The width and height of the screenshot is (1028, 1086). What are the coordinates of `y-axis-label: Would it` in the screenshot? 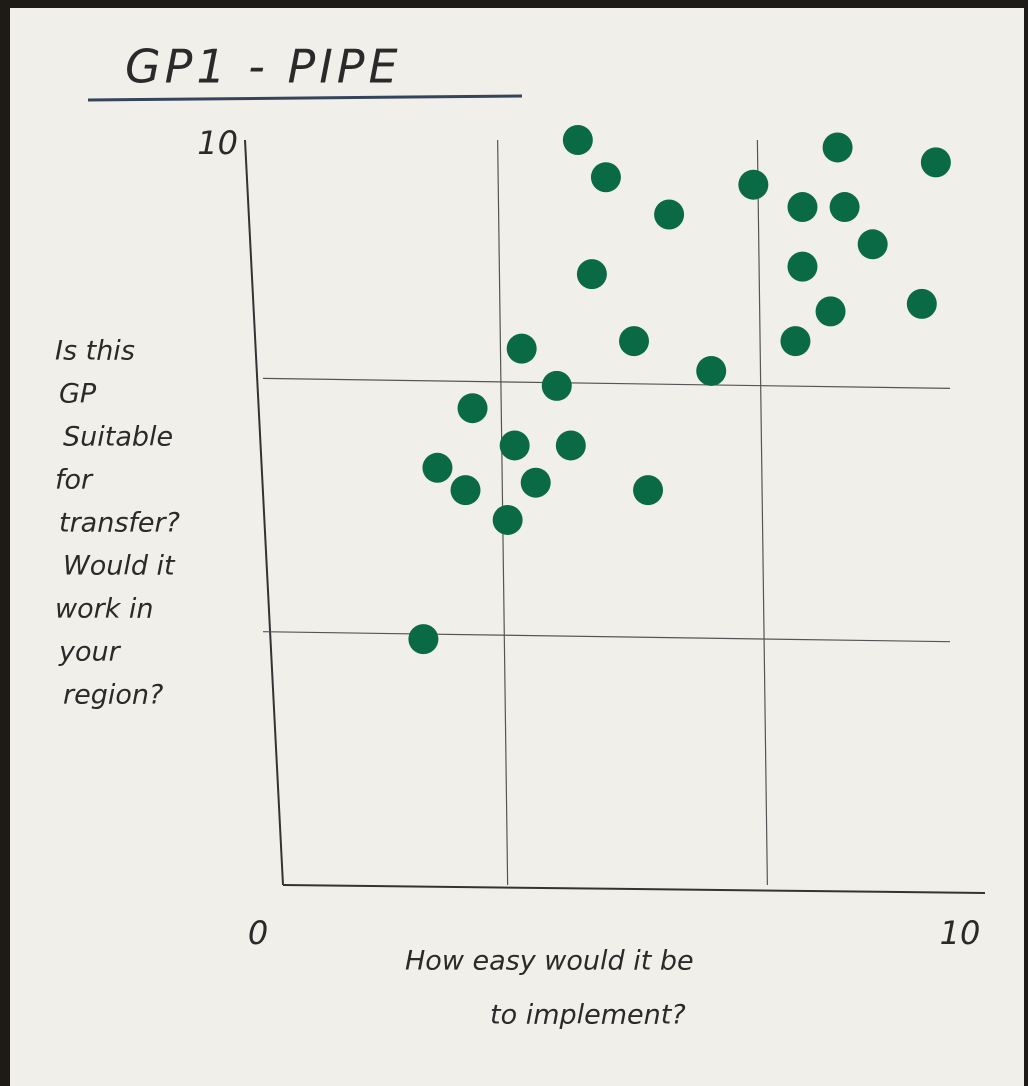 It's located at (119, 566).